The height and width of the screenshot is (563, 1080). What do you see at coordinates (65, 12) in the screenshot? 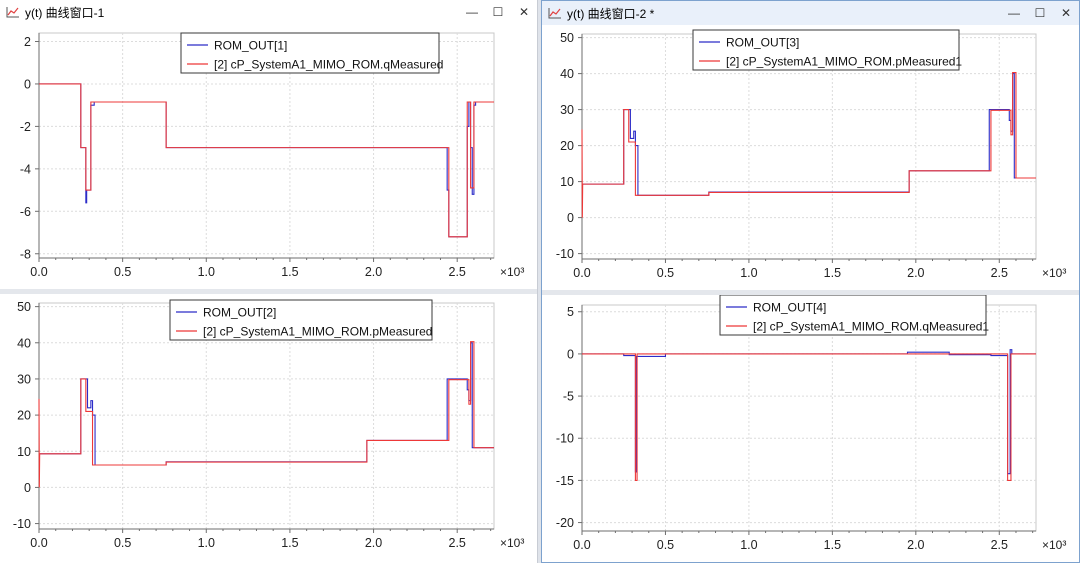
I see `window-1-title: y(t) 曲线窗口-1` at bounding box center [65, 12].